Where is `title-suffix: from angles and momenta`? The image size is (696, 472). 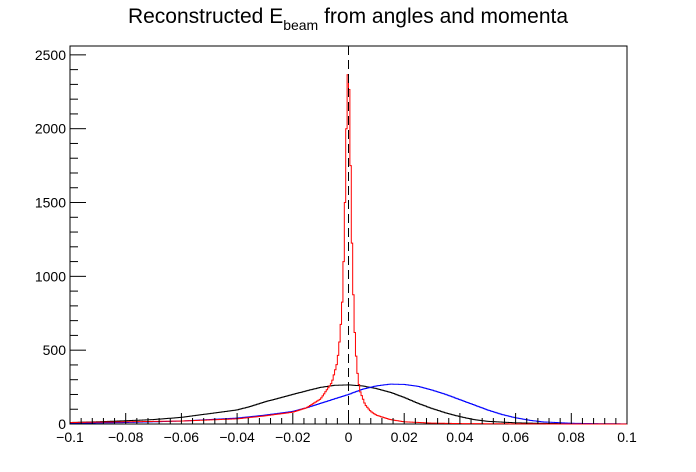
title-suffix: from angles and momenta is located at coordinates (443, 16).